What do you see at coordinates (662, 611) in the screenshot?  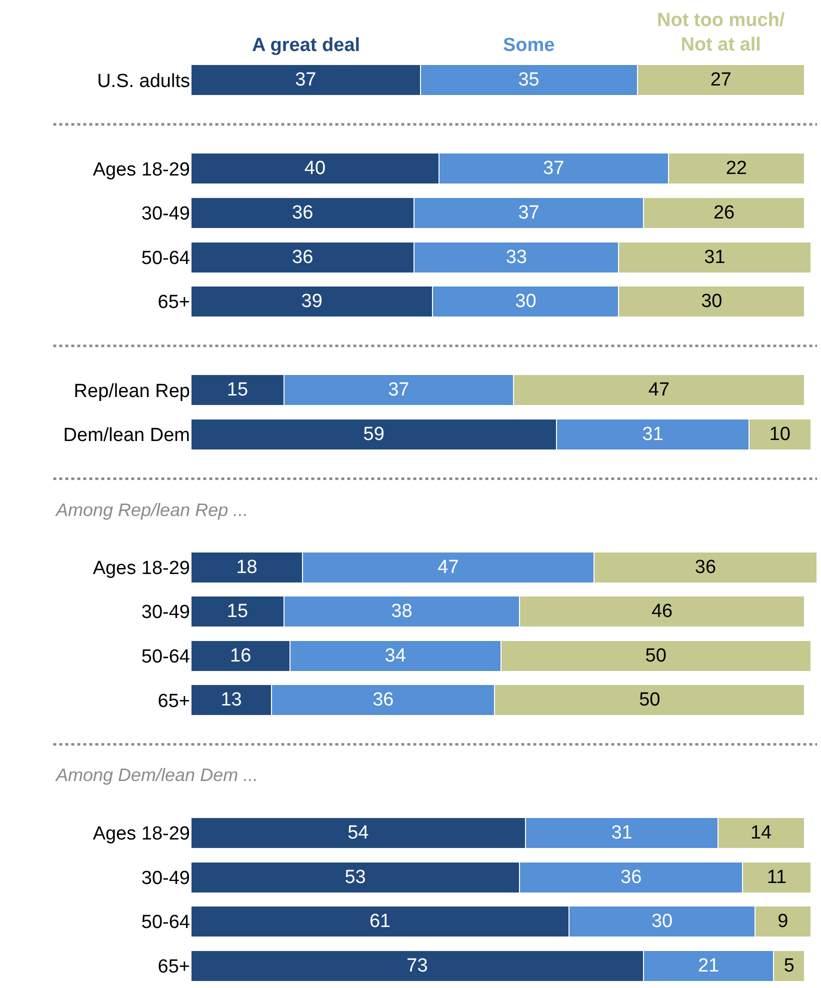 I see `data-label: 46` at bounding box center [662, 611].